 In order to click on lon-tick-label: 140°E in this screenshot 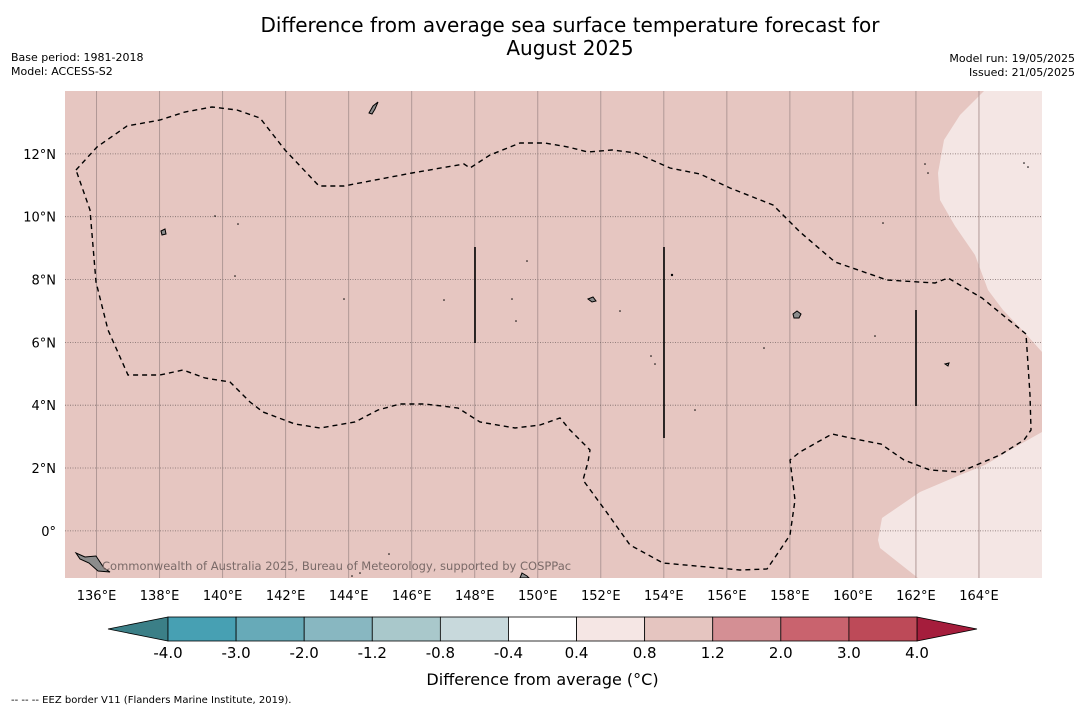, I will do `click(223, 596)`.